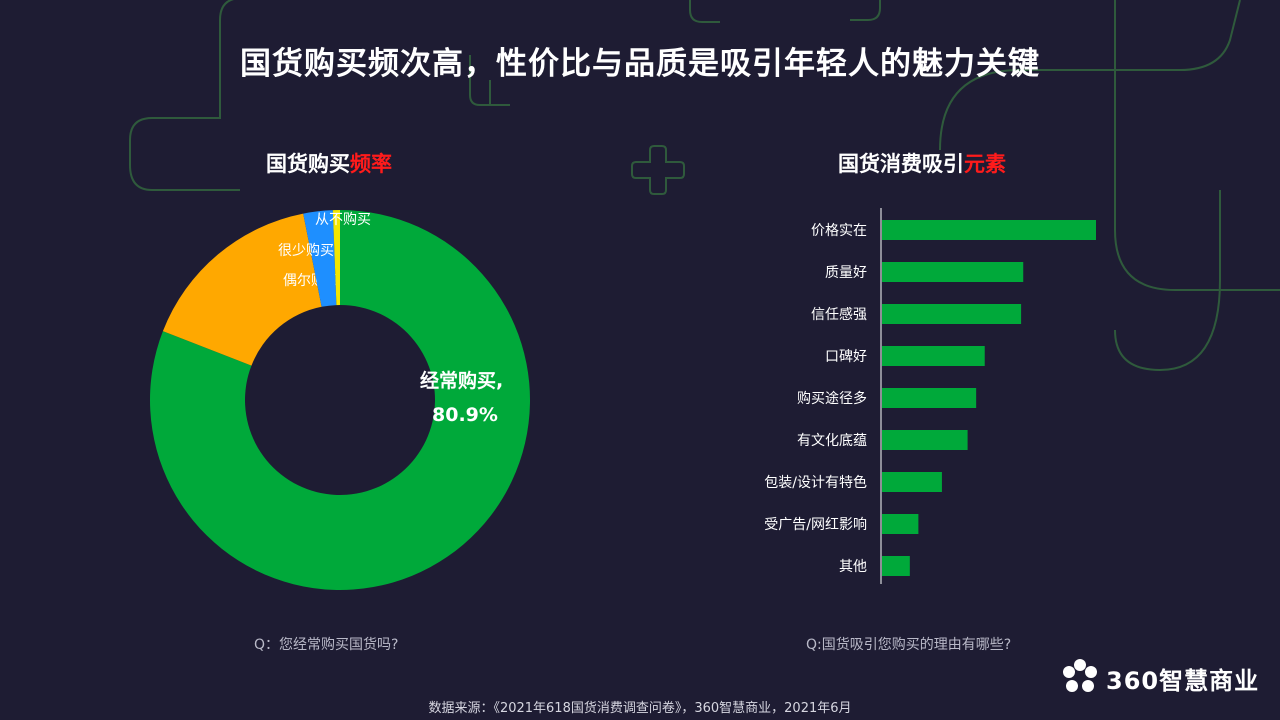 The width and height of the screenshot is (1280, 720). What do you see at coordinates (308, 164) in the screenshot?
I see `donut-title-main: 国货购买` at bounding box center [308, 164].